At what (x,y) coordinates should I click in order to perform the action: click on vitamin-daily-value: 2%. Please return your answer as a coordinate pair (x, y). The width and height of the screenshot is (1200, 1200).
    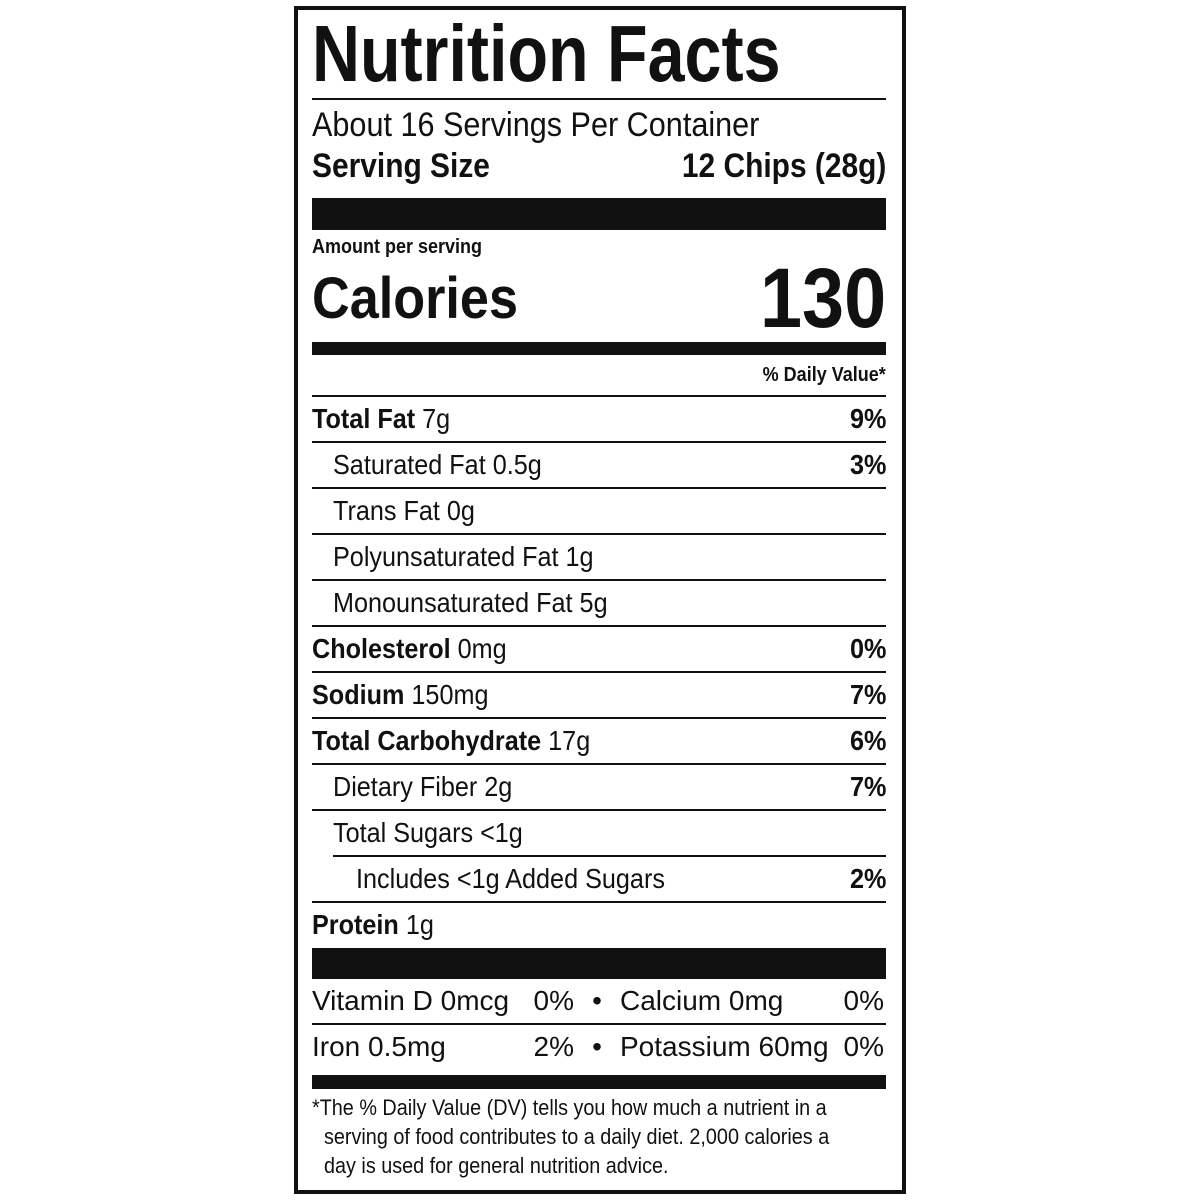
    Looking at the image, I should click on (553, 1046).